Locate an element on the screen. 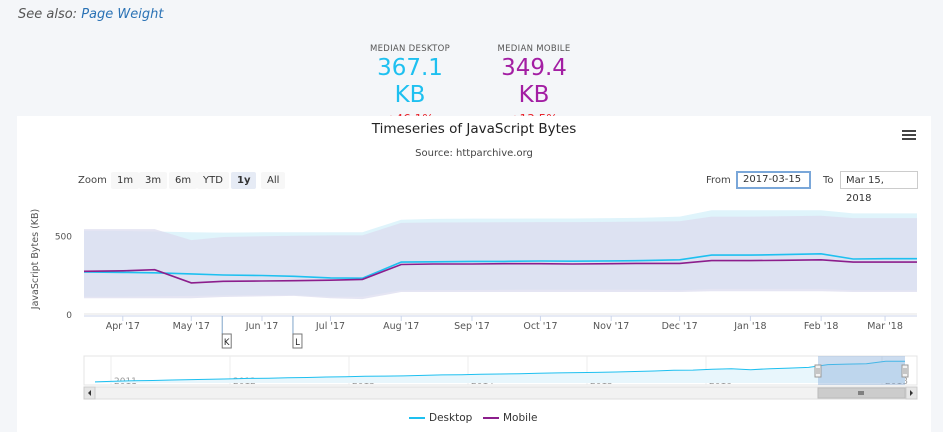 This screenshot has width=943, height=432. y-tick-label: 0 is located at coordinates (69, 316).